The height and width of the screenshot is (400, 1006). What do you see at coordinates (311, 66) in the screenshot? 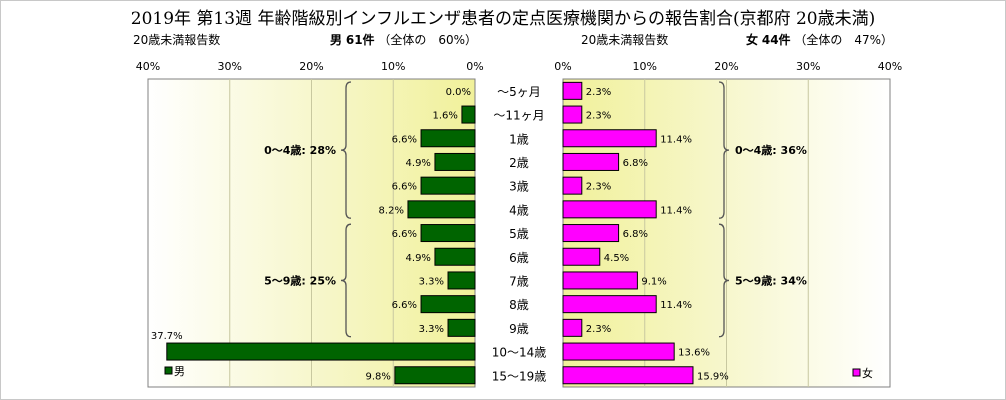
I see `left-tick-label: 20%` at bounding box center [311, 66].